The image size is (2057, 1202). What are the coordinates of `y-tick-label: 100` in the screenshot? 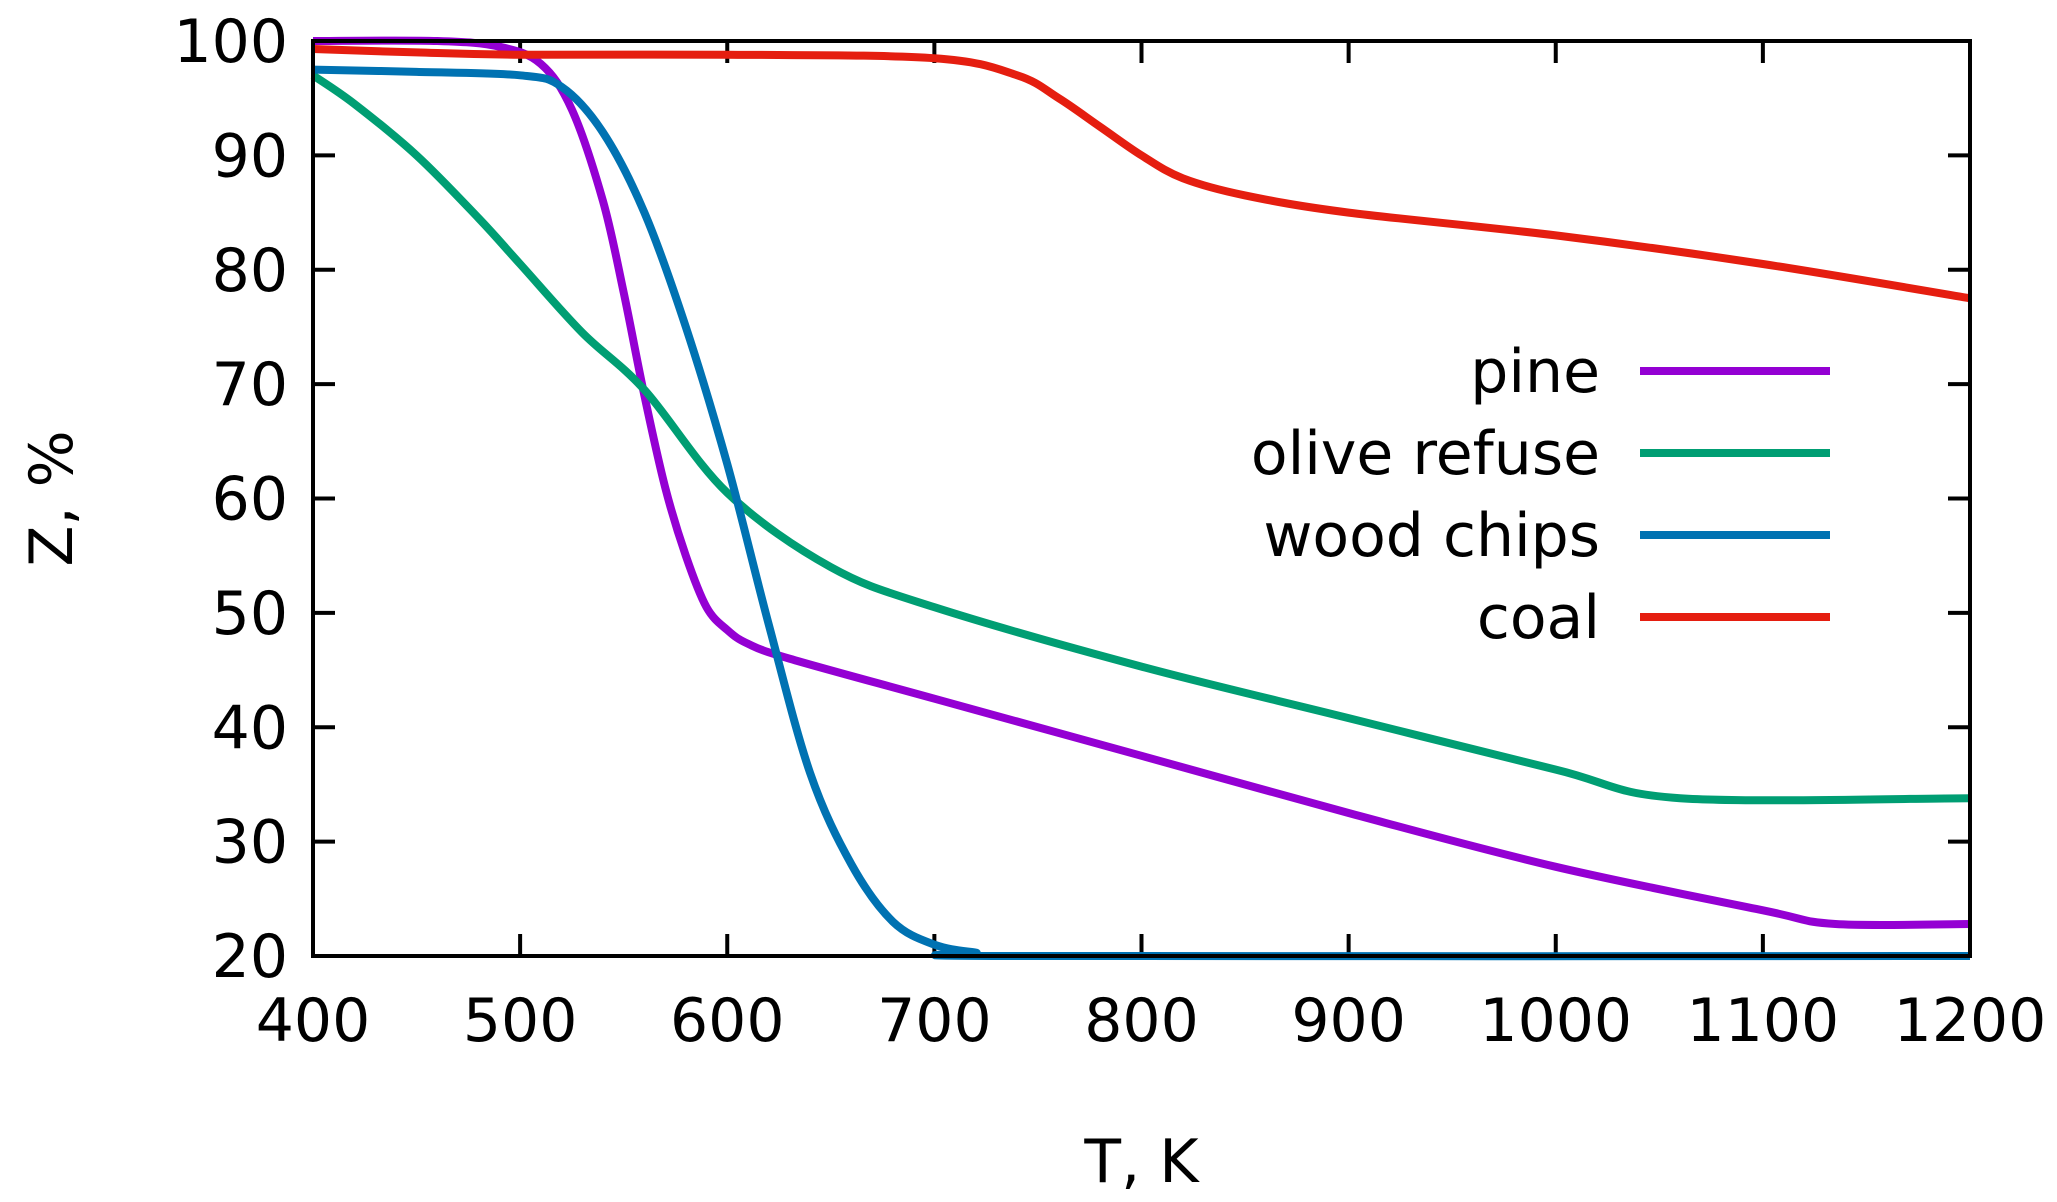 It's located at (230, 42).